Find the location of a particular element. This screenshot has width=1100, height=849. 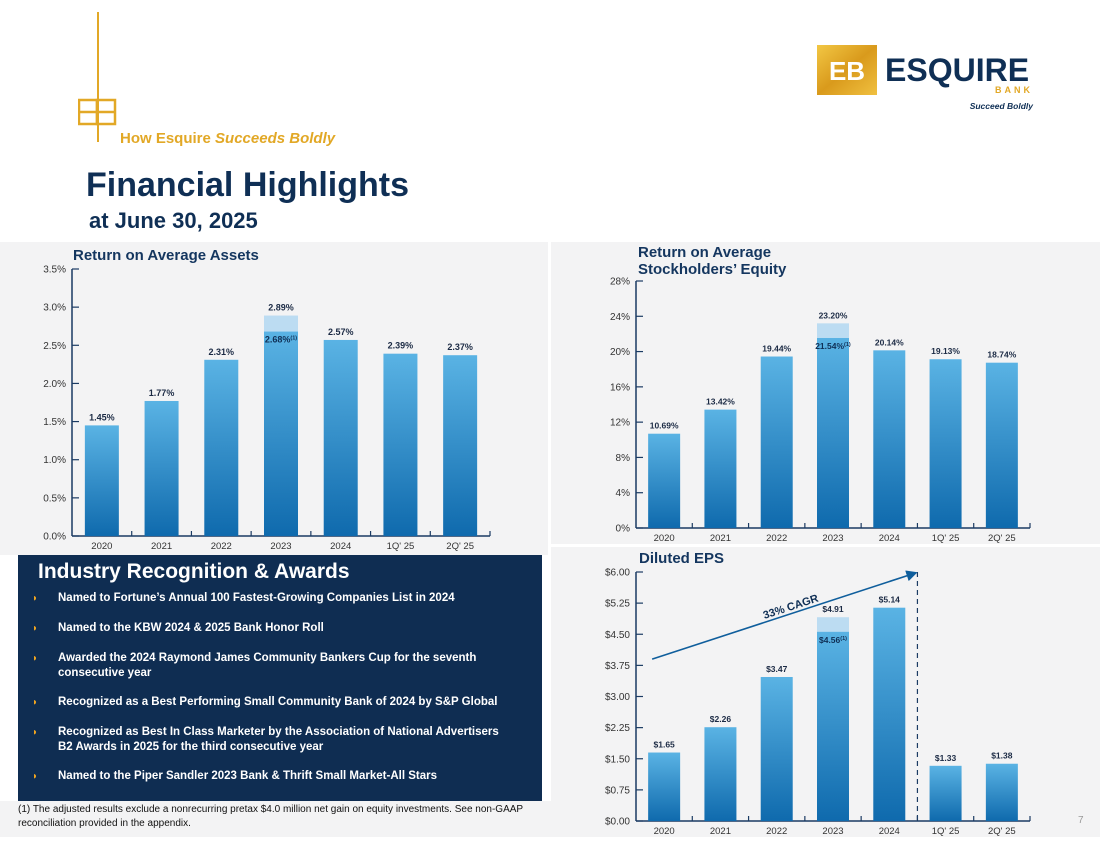

roaa-value-label: 1.77% is located at coordinates (162, 393).